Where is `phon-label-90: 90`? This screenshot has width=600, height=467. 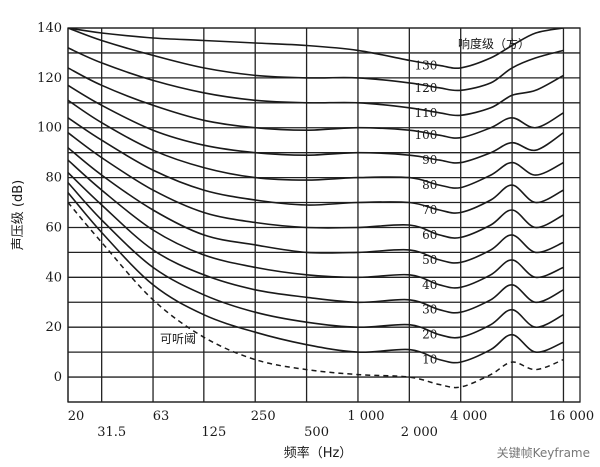 phon-label-90: 90 is located at coordinates (429, 160).